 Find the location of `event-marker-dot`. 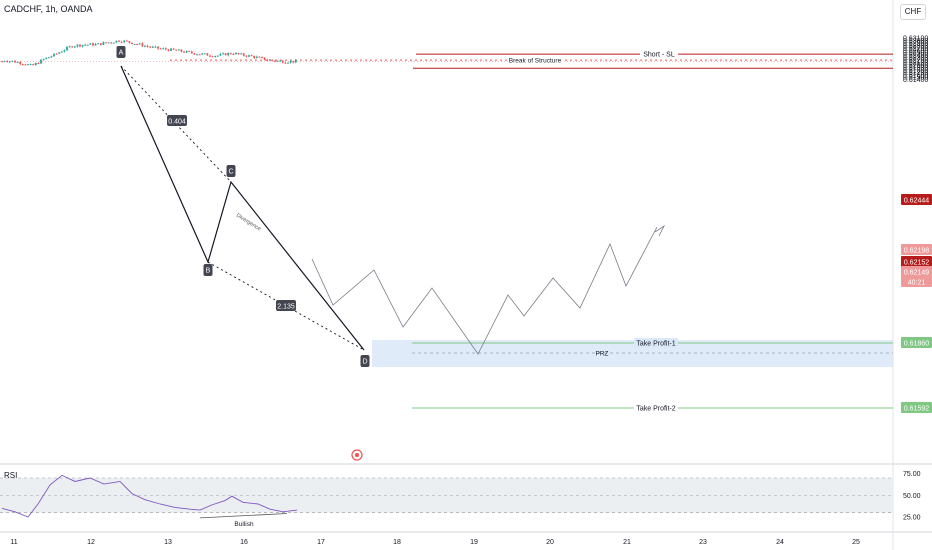

event-marker-dot is located at coordinates (357, 455).